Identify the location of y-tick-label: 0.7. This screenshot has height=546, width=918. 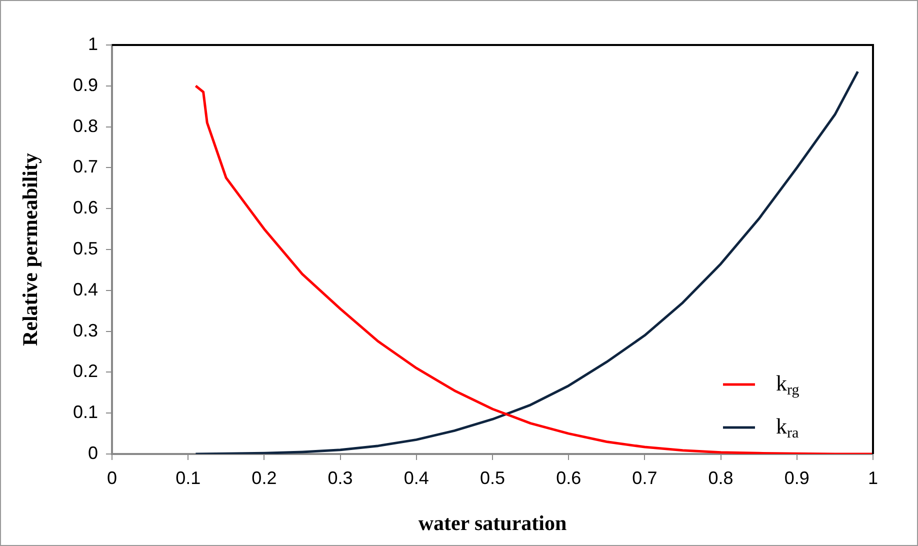
(85, 166).